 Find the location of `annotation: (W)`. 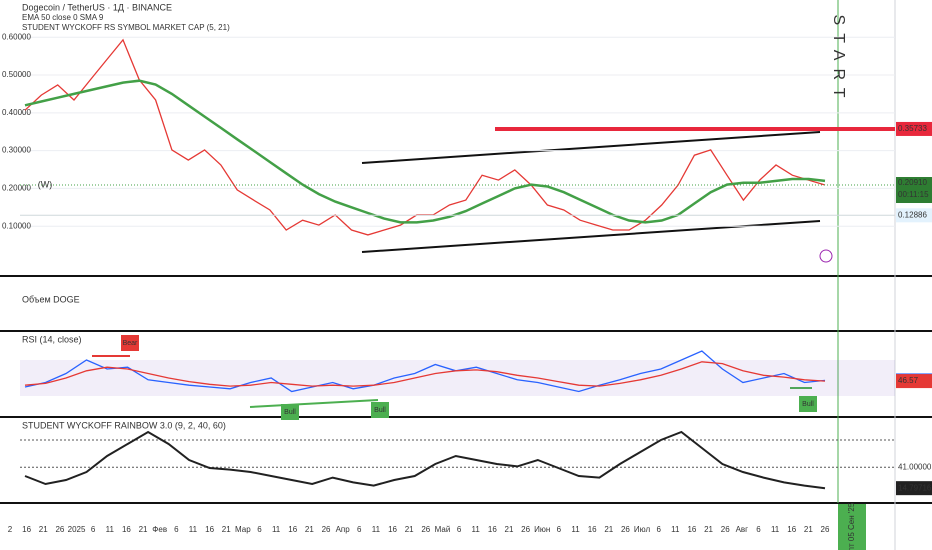

annotation: (W) is located at coordinates (45, 184).